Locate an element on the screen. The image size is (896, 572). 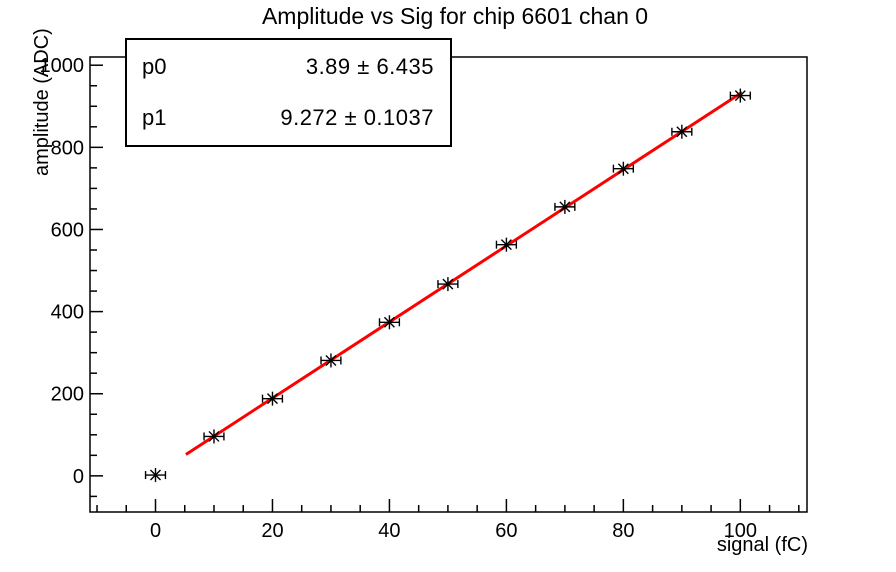
param-value: 9.272 ± 0.1037 is located at coordinates (357, 117).